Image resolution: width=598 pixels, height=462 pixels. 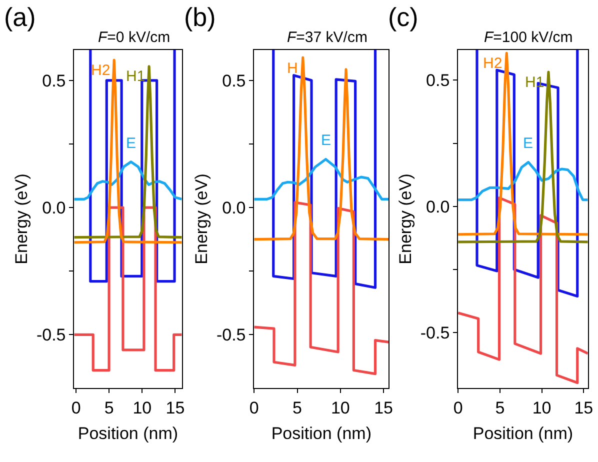 I want to click on text: (a), so click(x=20, y=17).